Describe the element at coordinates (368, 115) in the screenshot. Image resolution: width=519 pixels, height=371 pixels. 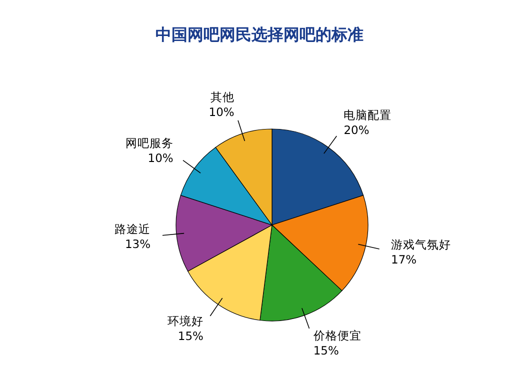
I see `slice-label: 电脑配置` at that location.